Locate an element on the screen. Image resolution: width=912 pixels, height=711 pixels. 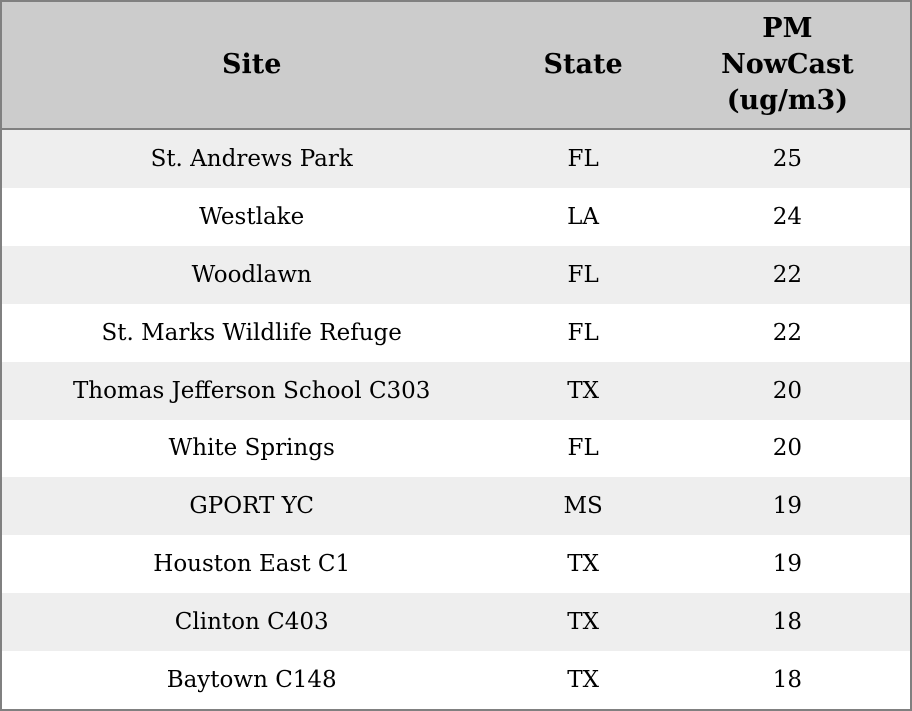
column-header-site: Site is located at coordinates (251, 65).